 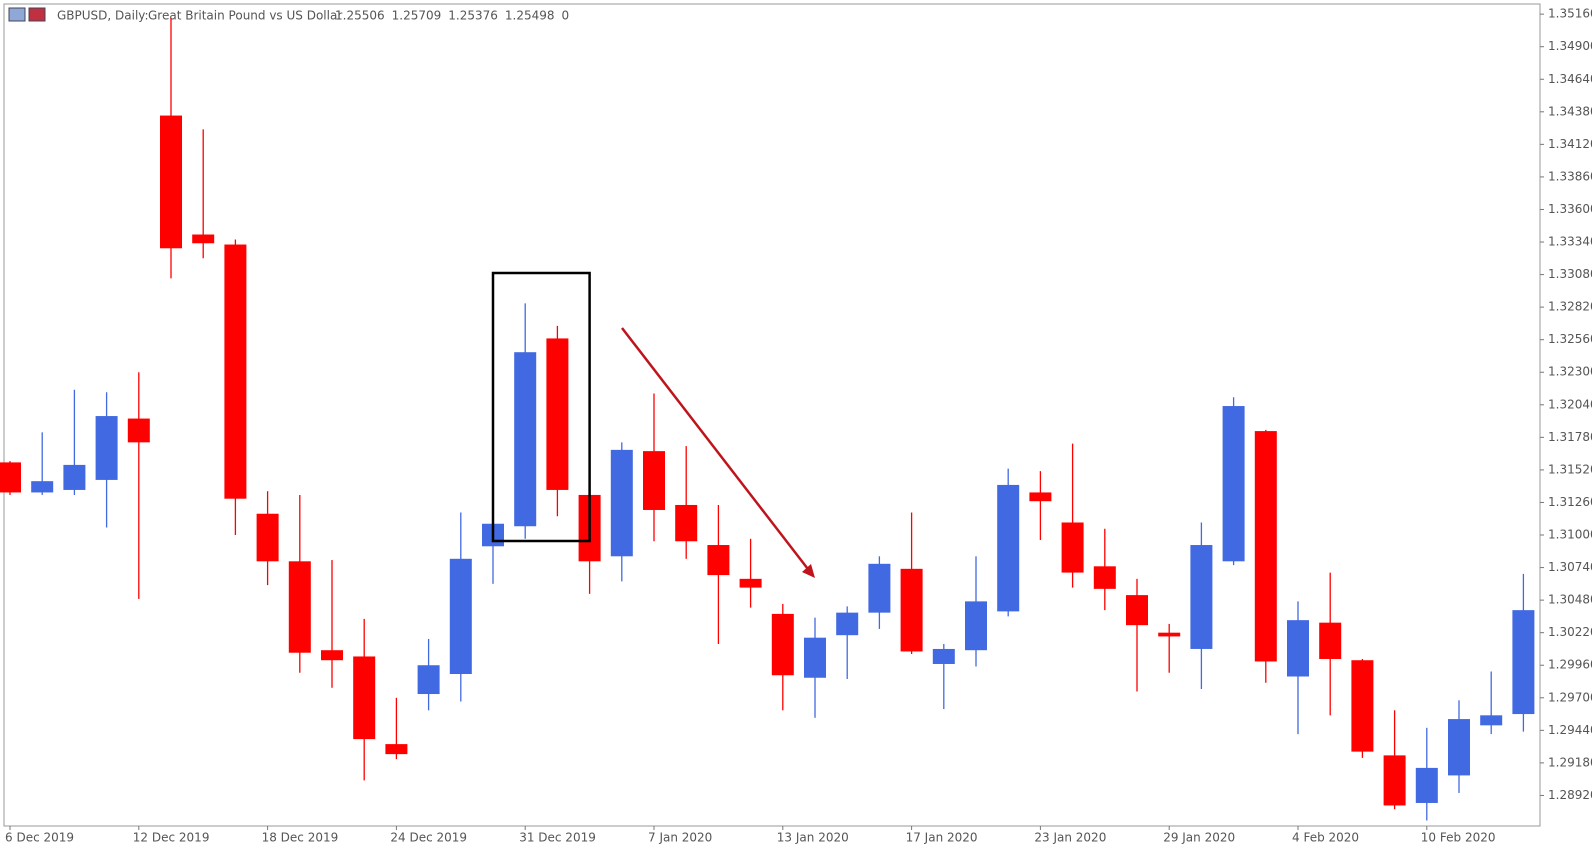 What do you see at coordinates (1570, 762) in the screenshot?
I see `y-tick-label: 1.29180` at bounding box center [1570, 762].